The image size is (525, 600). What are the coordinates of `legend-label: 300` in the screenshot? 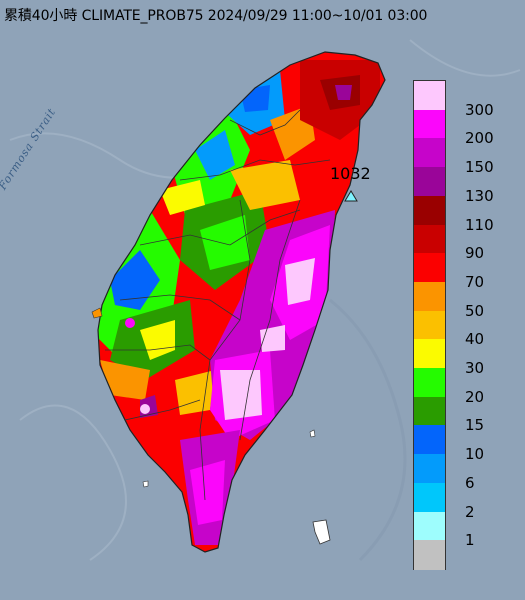 It's located at (479, 109).